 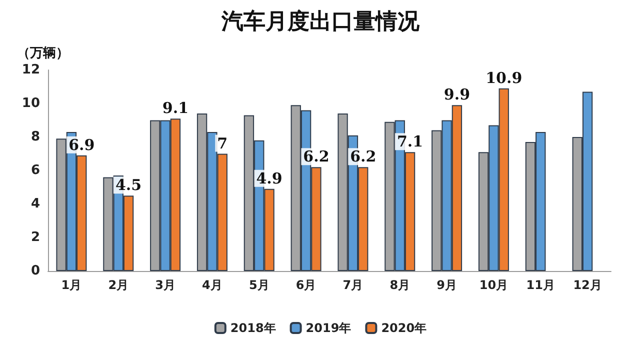 What do you see at coordinates (31, 70) in the screenshot?
I see `y-tick-label: 12` at bounding box center [31, 70].